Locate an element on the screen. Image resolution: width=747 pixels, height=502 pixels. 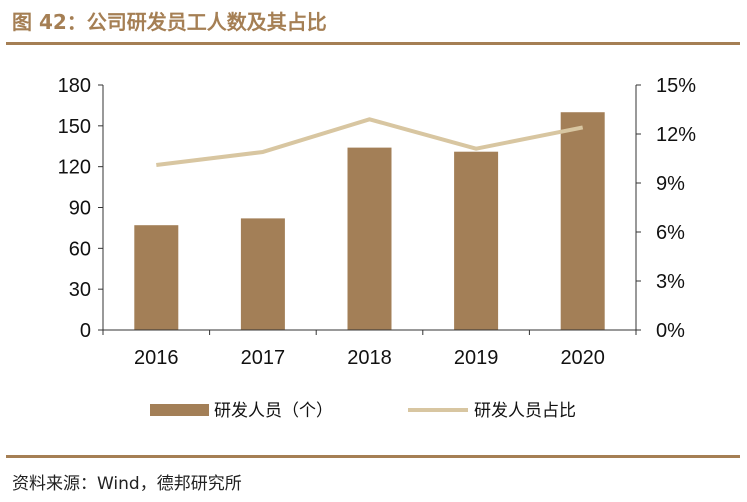
line-series-ratio is located at coordinates (370, 142).